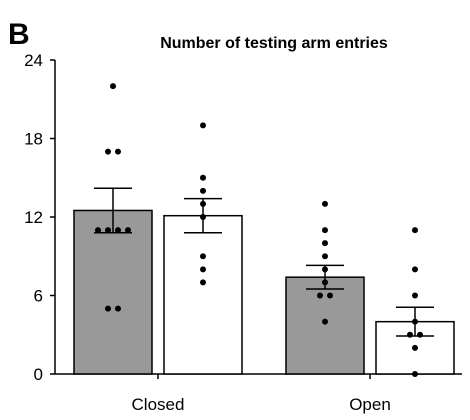  Describe the element at coordinates (33, 139) in the screenshot. I see `y-tick-label-3: 18` at that location.